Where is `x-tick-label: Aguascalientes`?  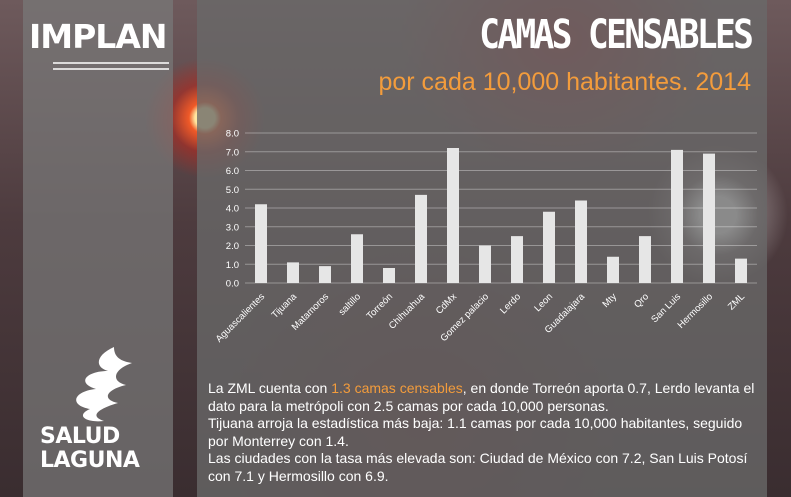 x-tick-label: Aguascalientes is located at coordinates (241, 318).